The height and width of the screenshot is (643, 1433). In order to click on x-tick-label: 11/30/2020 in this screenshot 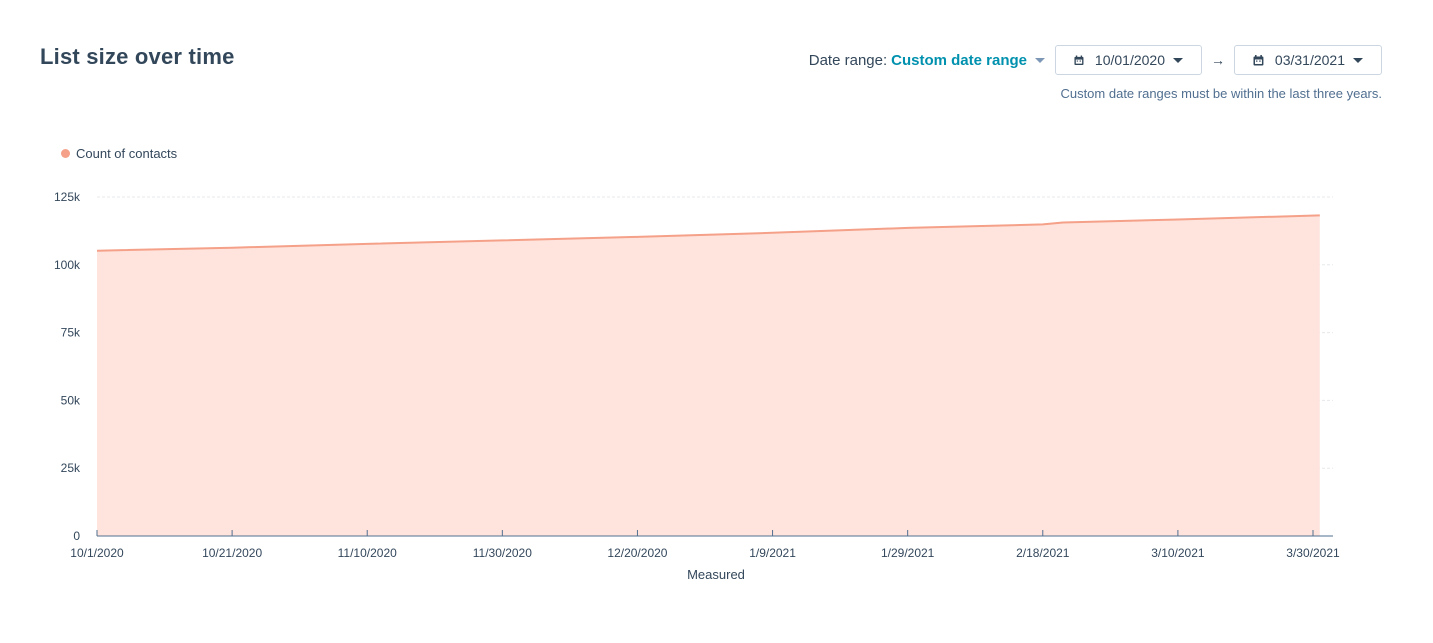, I will do `click(502, 553)`.